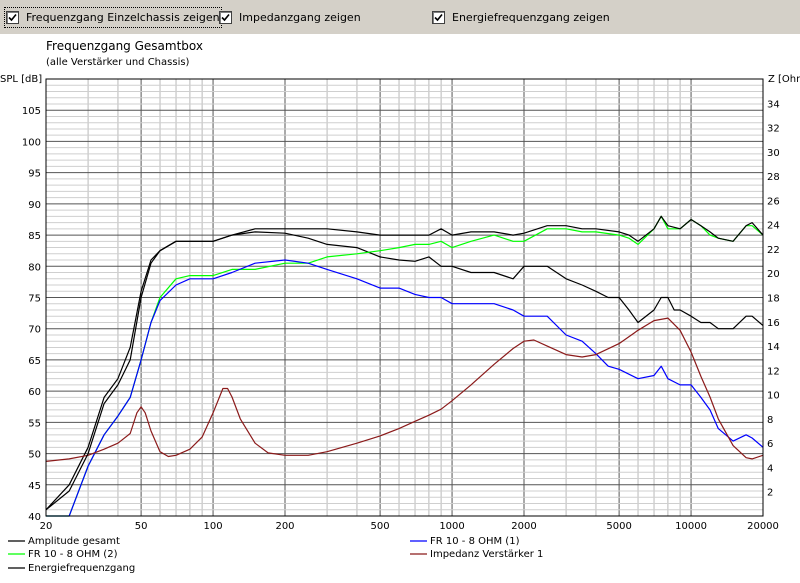  What do you see at coordinates (773, 347) in the screenshot?
I see `y2-tick-label: 14` at bounding box center [773, 347].